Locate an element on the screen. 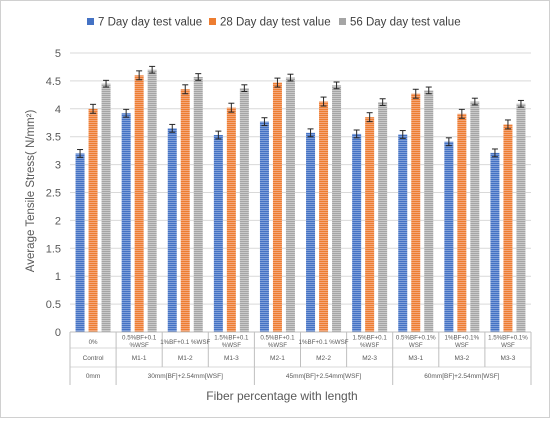 The width and height of the screenshot is (550, 422). mix-id-label-m1-2: M1-2 is located at coordinates (185, 358).